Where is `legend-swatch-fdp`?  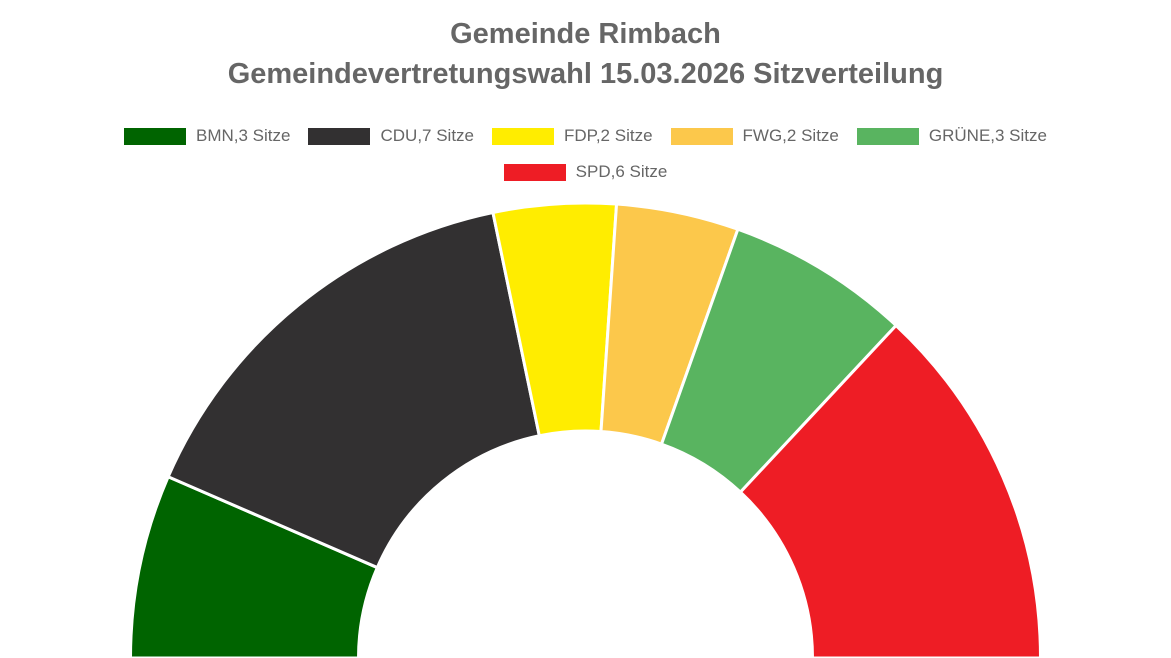
legend-swatch-fdp is located at coordinates (523, 136).